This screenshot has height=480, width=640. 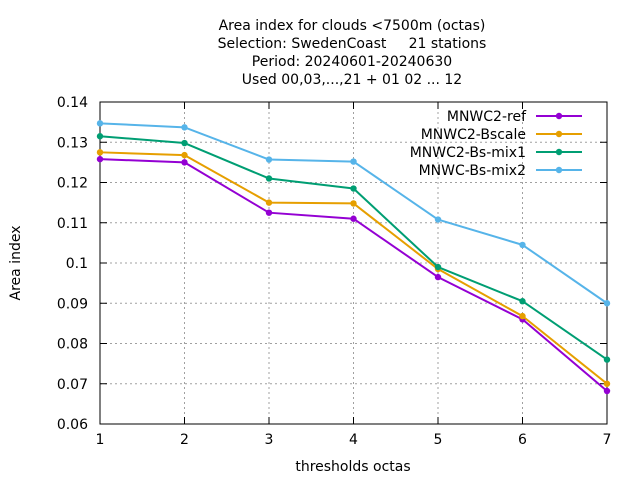 I want to click on y-tick-label: 0.06, so click(x=72, y=425).